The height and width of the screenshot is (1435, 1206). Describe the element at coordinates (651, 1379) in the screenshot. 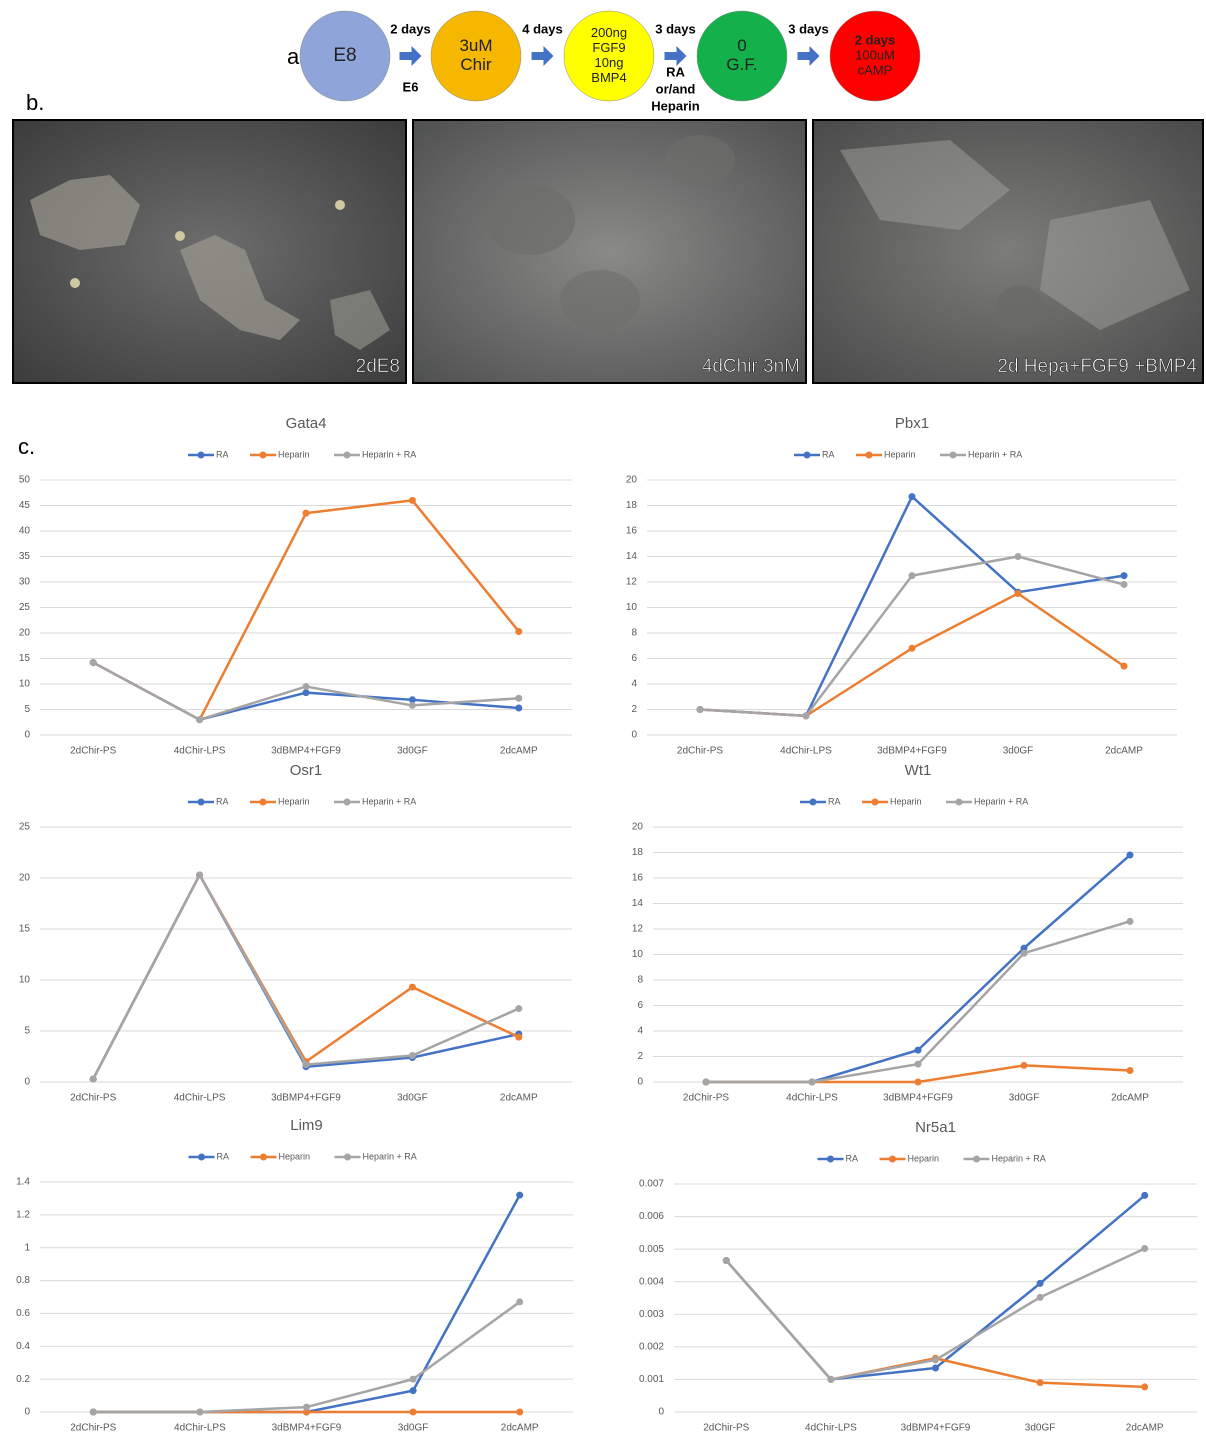

I see `y-tick-label: 0.001` at that location.